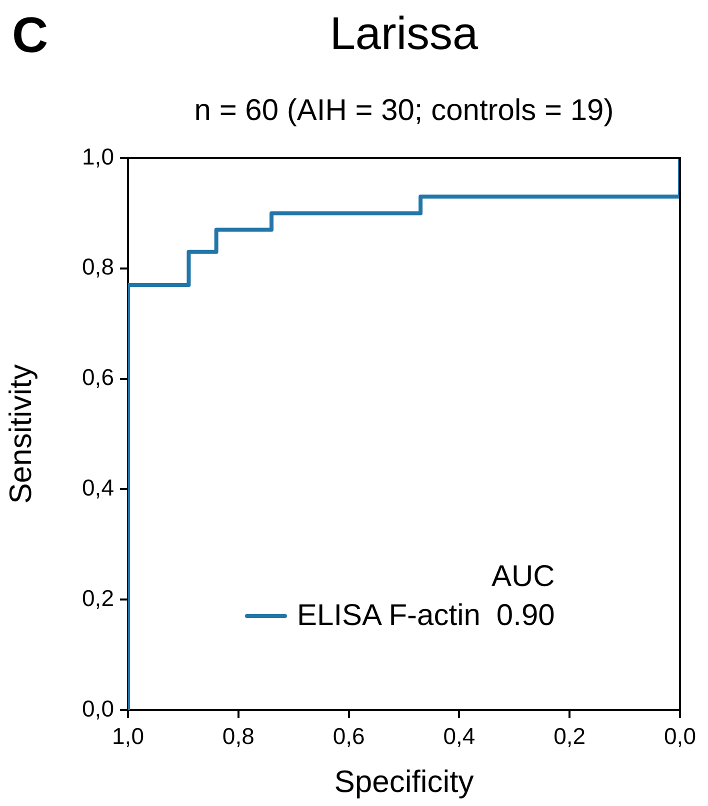 This screenshot has height=806, width=708. What do you see at coordinates (30, 35) in the screenshot?
I see `text: C` at bounding box center [30, 35].